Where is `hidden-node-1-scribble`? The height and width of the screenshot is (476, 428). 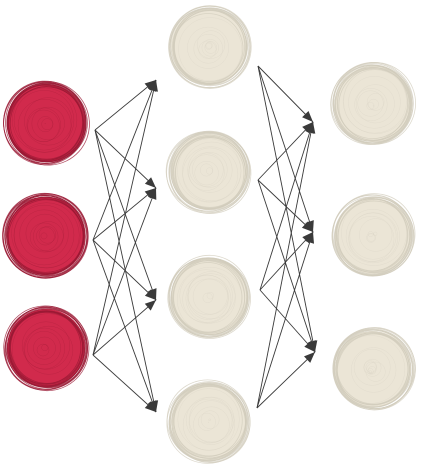 hidden-node-1-scribble is located at coordinates (210, 47).